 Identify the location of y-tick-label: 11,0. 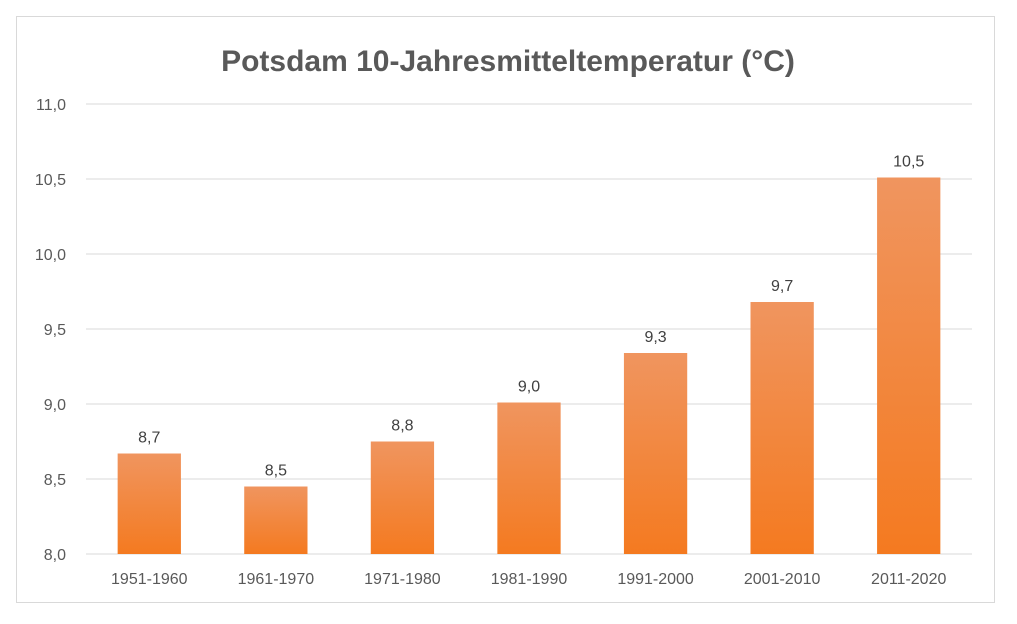
(51, 105).